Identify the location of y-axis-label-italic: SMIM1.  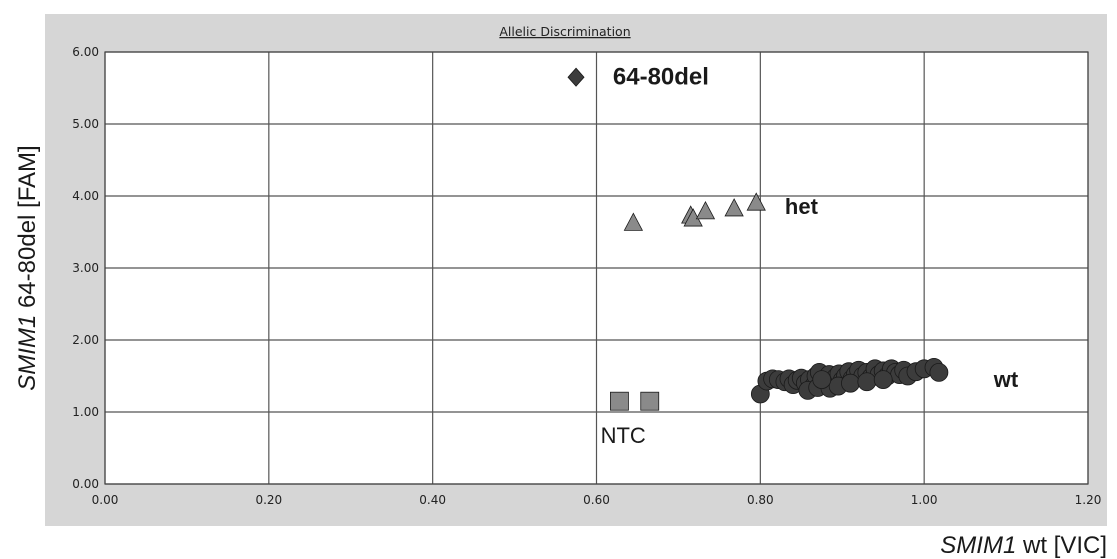
(27, 353).